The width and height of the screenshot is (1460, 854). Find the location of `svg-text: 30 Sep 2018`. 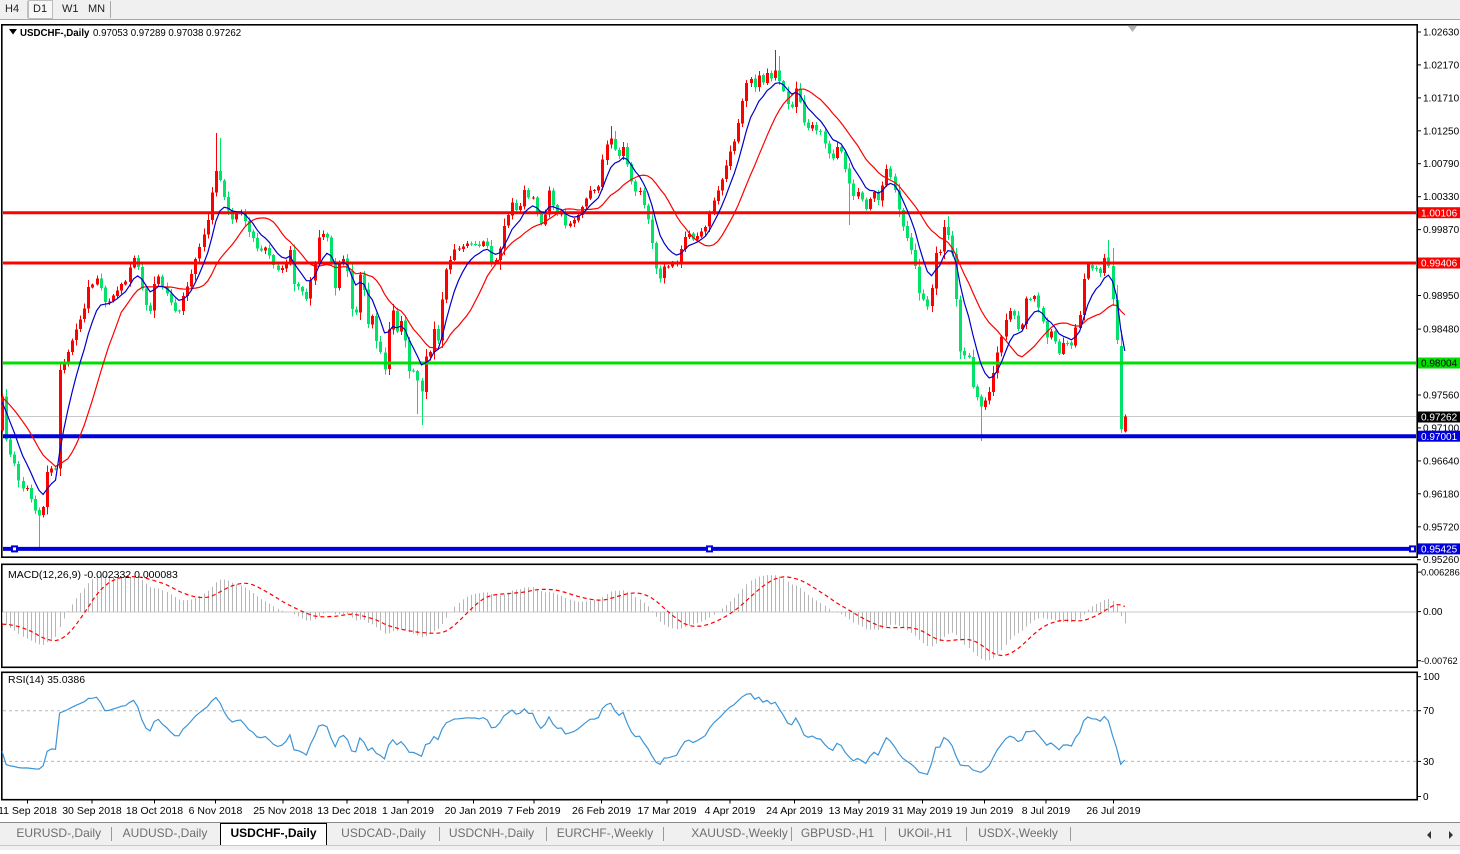

svg-text: 30 Sep 2018 is located at coordinates (92, 811).